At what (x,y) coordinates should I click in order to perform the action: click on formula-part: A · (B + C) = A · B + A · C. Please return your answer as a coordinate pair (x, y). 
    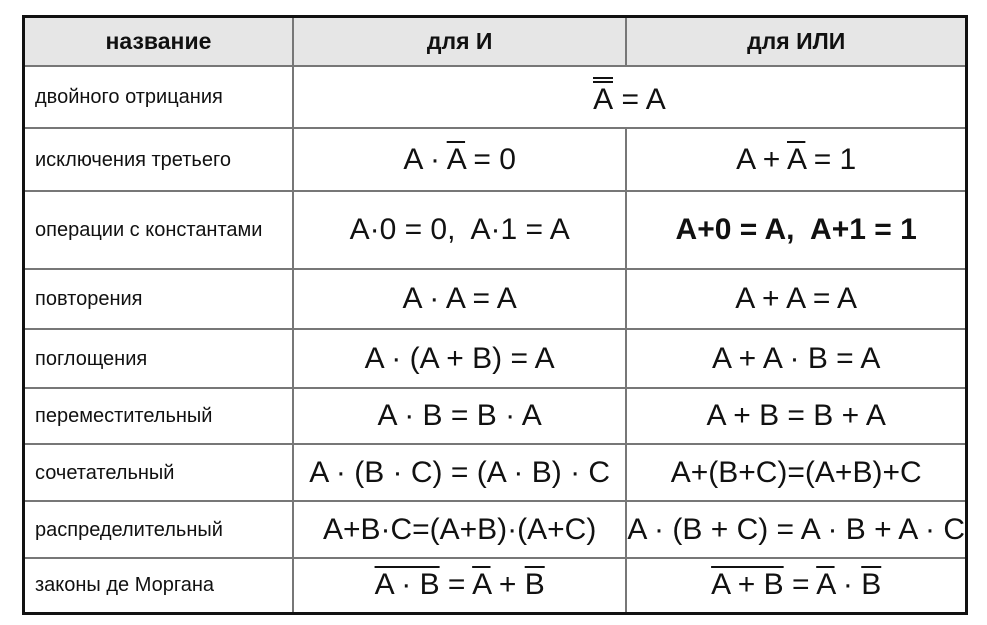
    Looking at the image, I should click on (796, 529).